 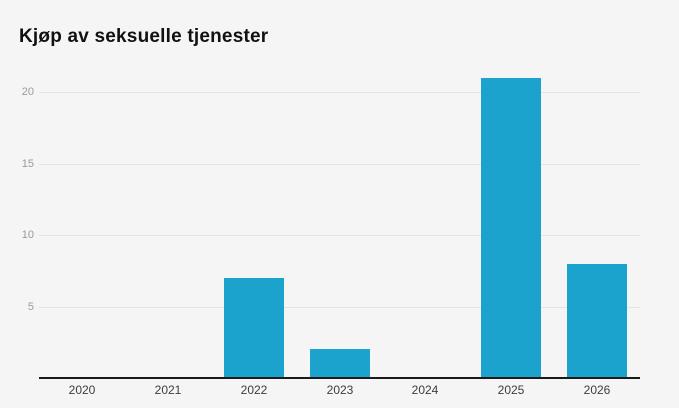 I want to click on x-tick-label-2025: 2025, so click(x=511, y=390).